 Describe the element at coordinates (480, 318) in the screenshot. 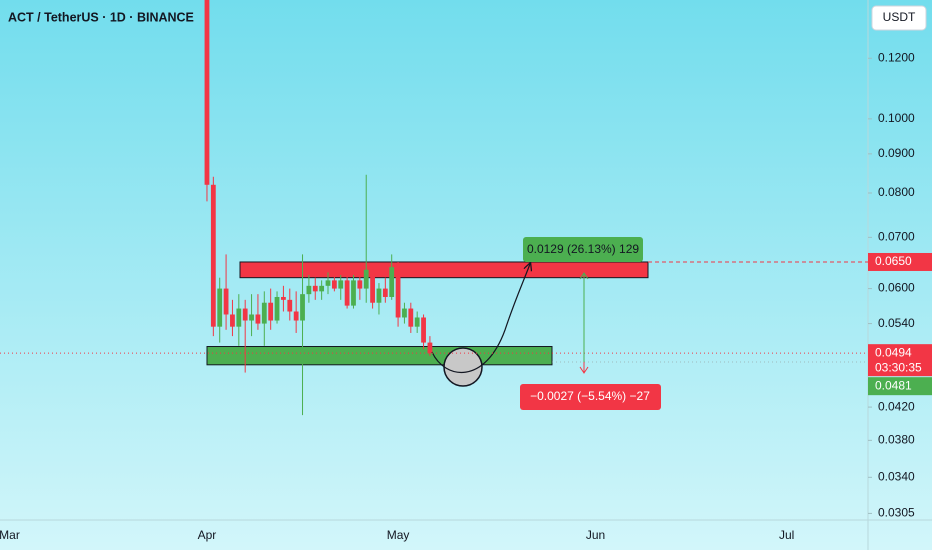

I see `projection-arrow` at that location.